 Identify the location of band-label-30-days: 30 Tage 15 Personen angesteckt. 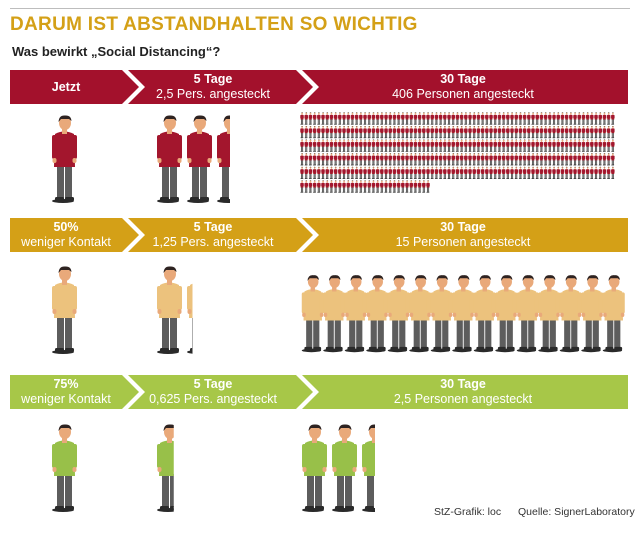
(463, 234).